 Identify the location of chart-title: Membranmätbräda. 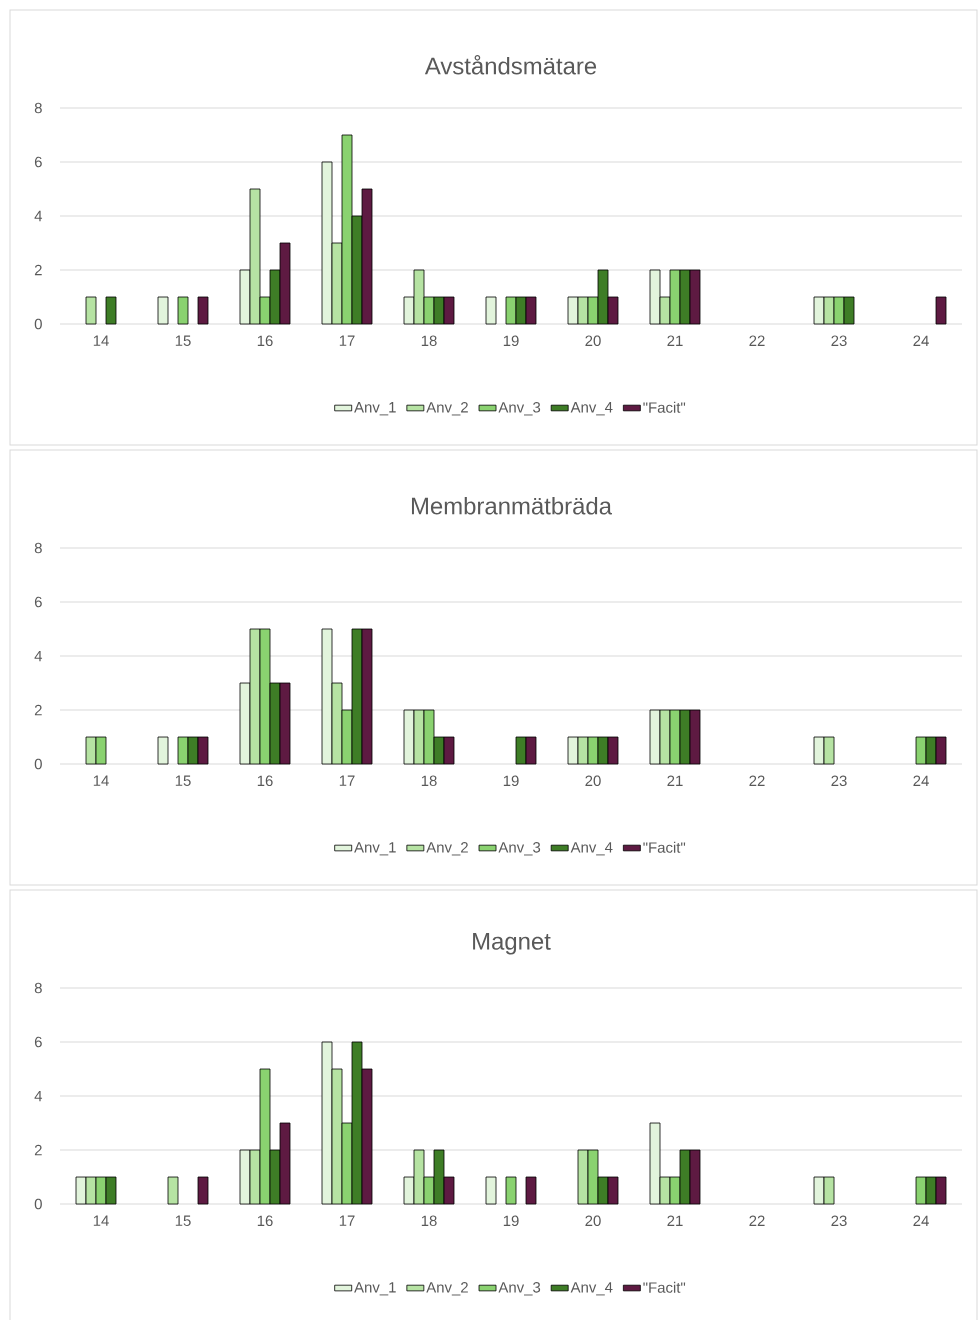
(511, 505).